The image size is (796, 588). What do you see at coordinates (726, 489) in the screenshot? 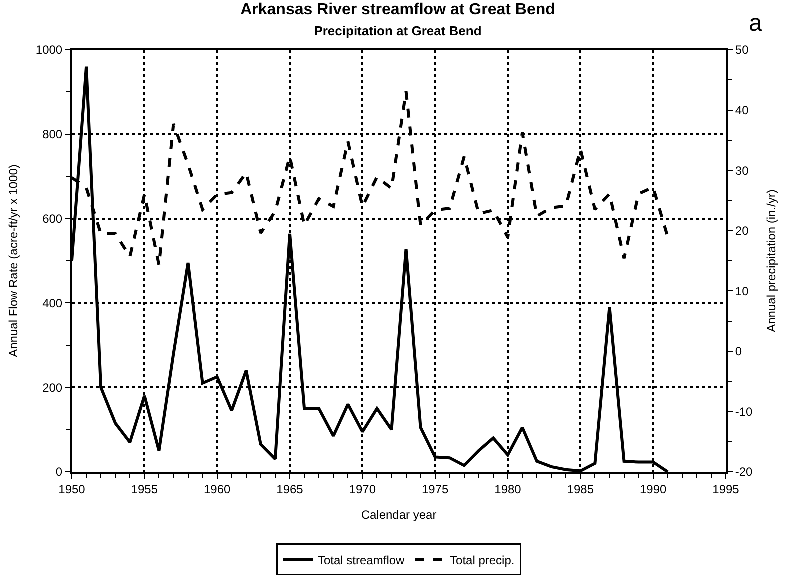
I see `x-tick-label: 1995` at bounding box center [726, 489].